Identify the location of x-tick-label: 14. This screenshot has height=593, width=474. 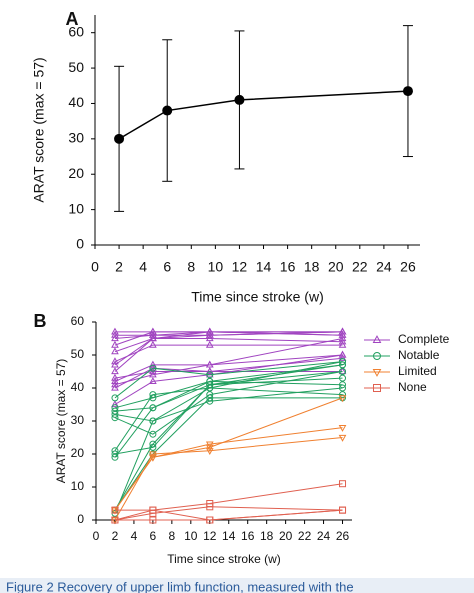
(264, 267).